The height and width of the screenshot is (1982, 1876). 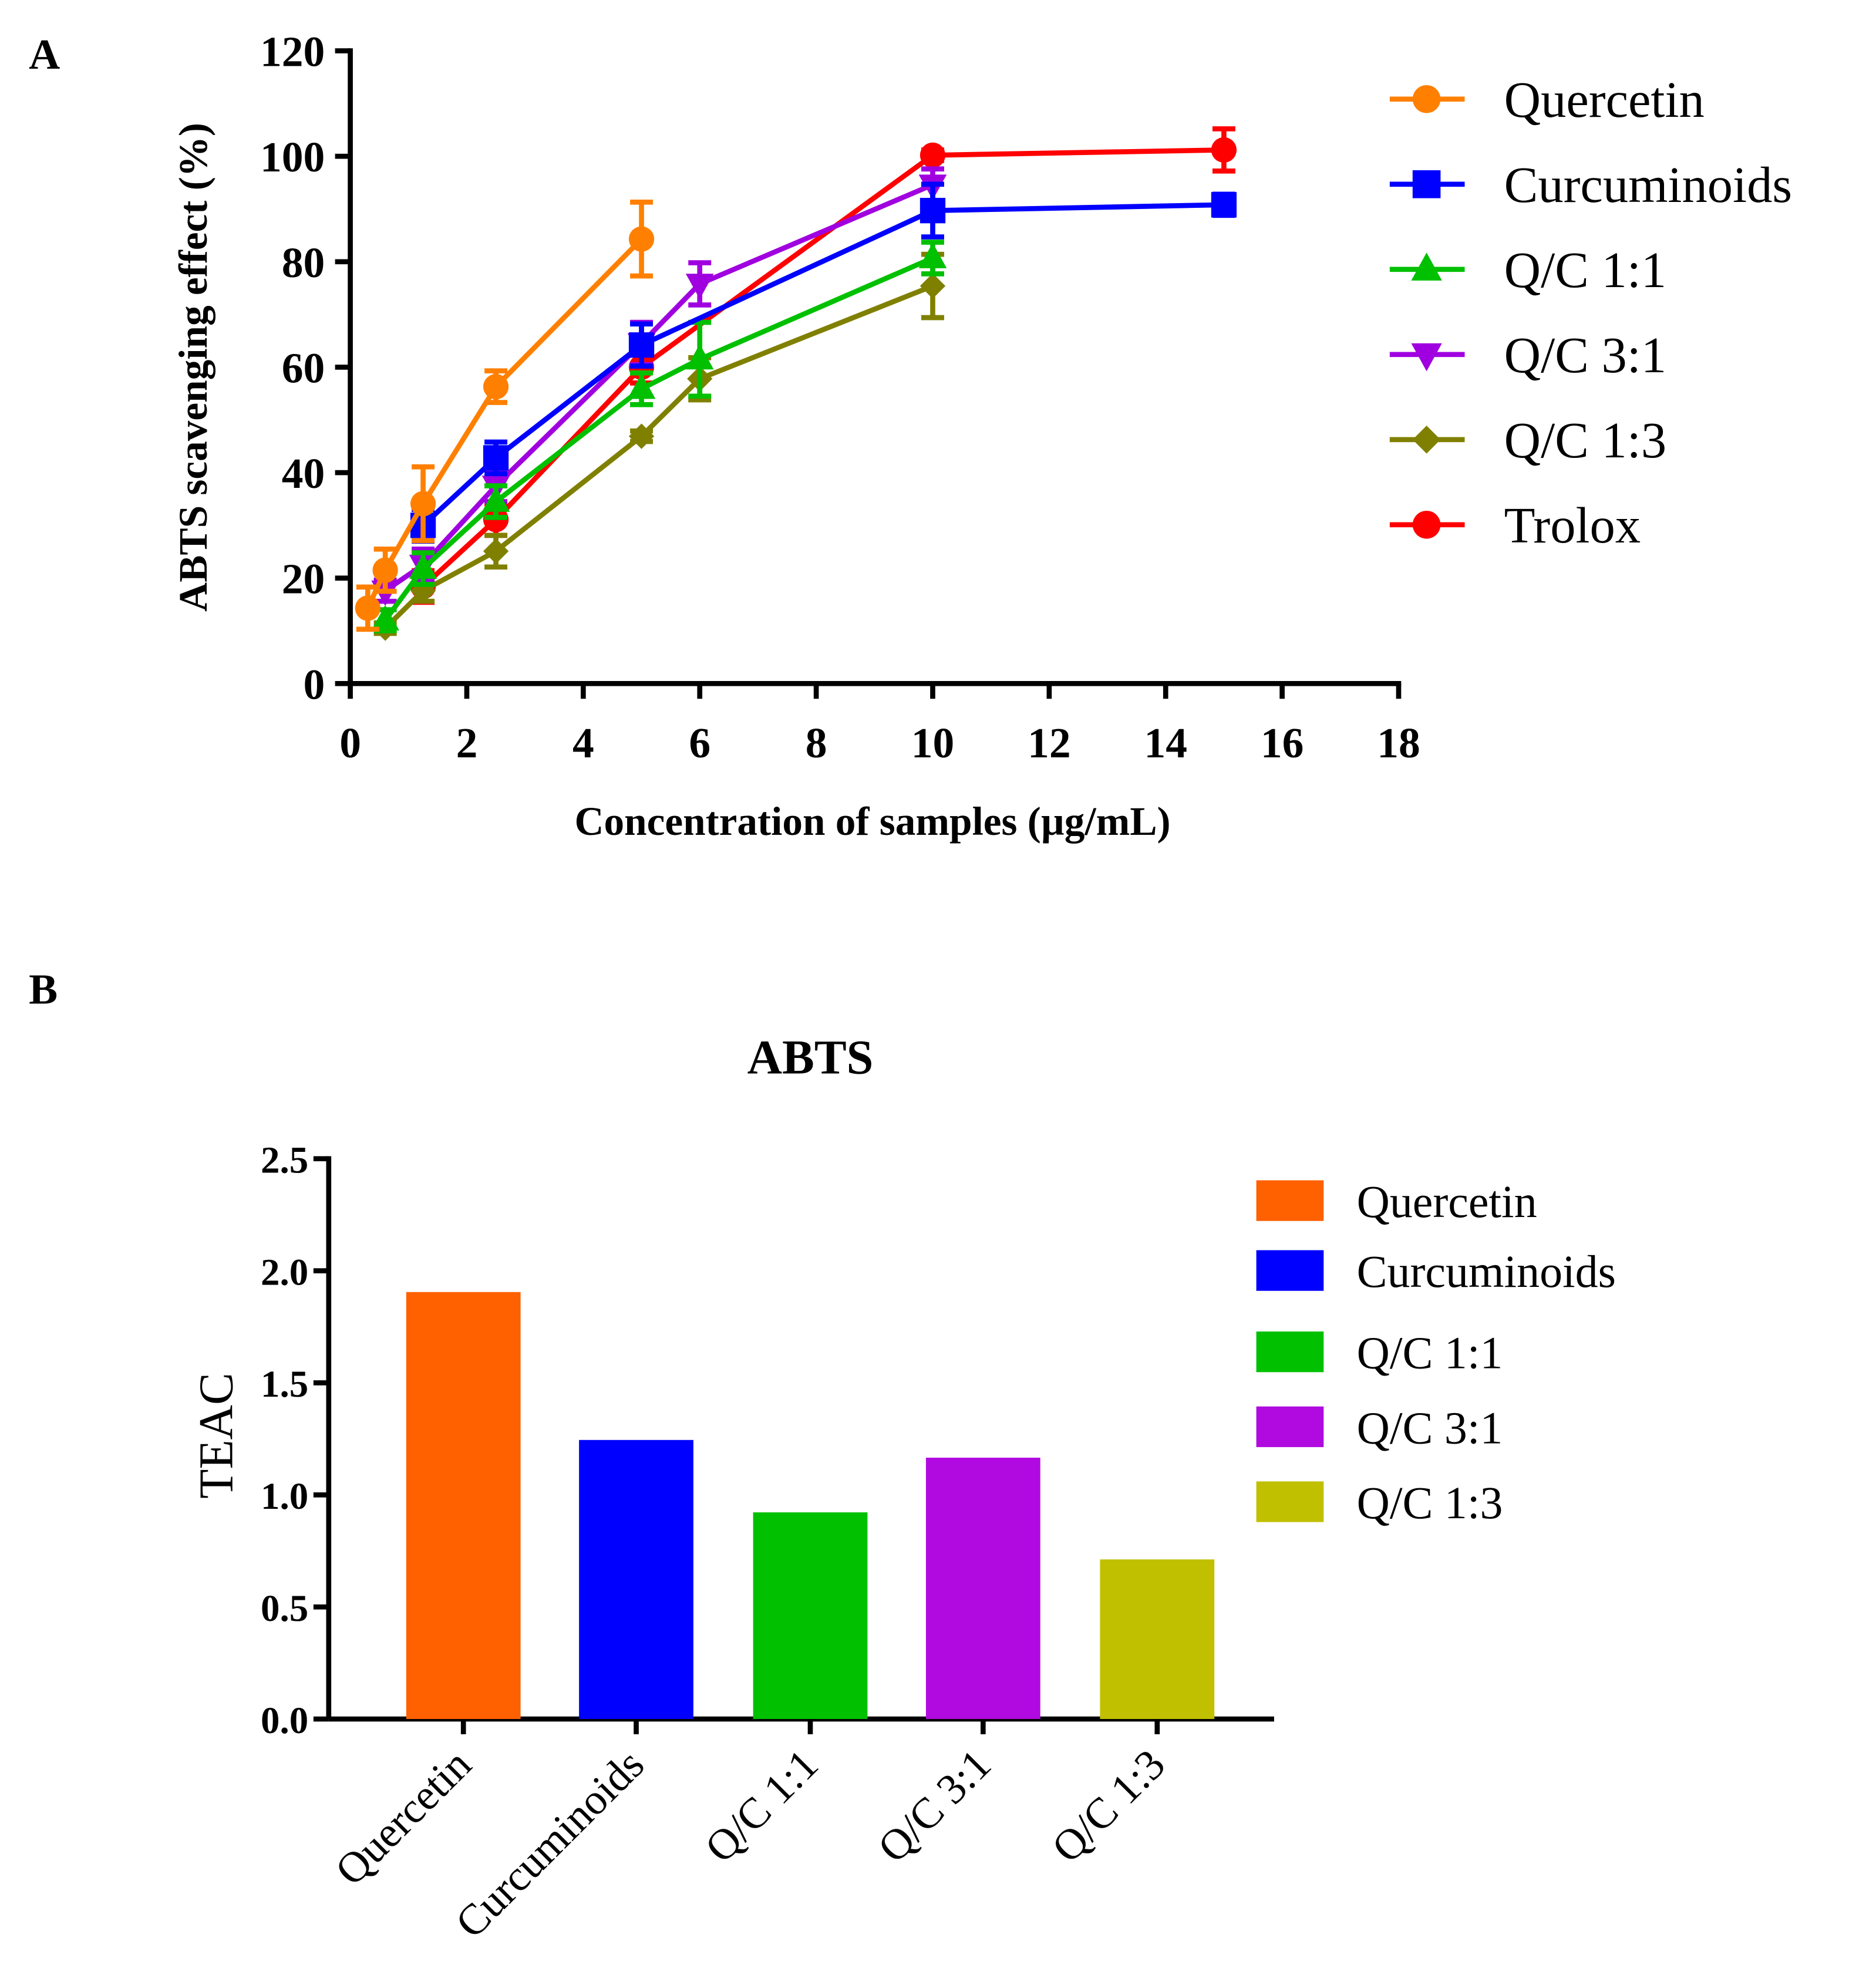 I want to click on series-quercetin, so click(x=505, y=415).